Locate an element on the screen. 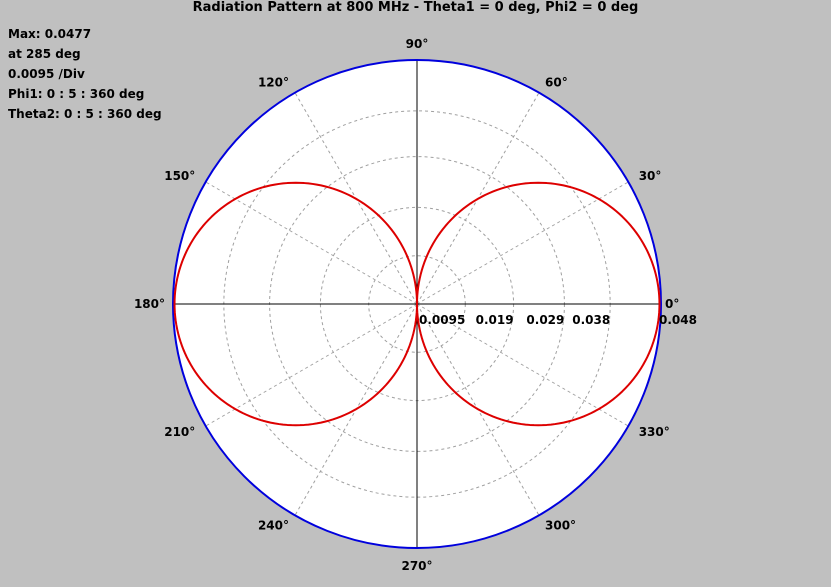  angle-label-180: 180° is located at coordinates (149, 304).